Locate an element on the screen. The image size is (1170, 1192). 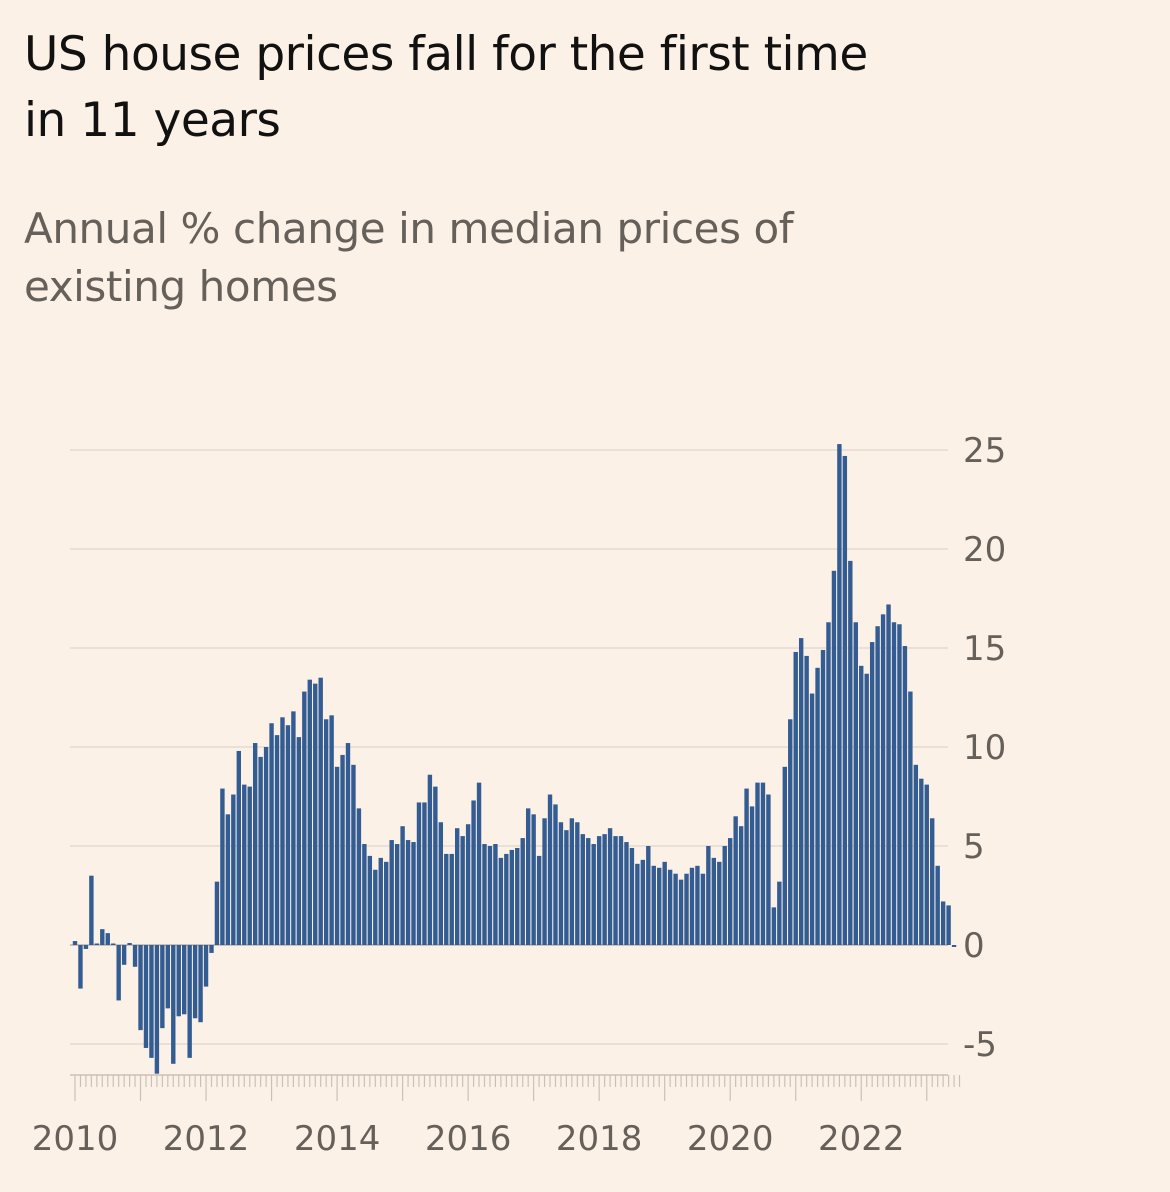
x-tick-label: 2020 is located at coordinates (730, 1139).